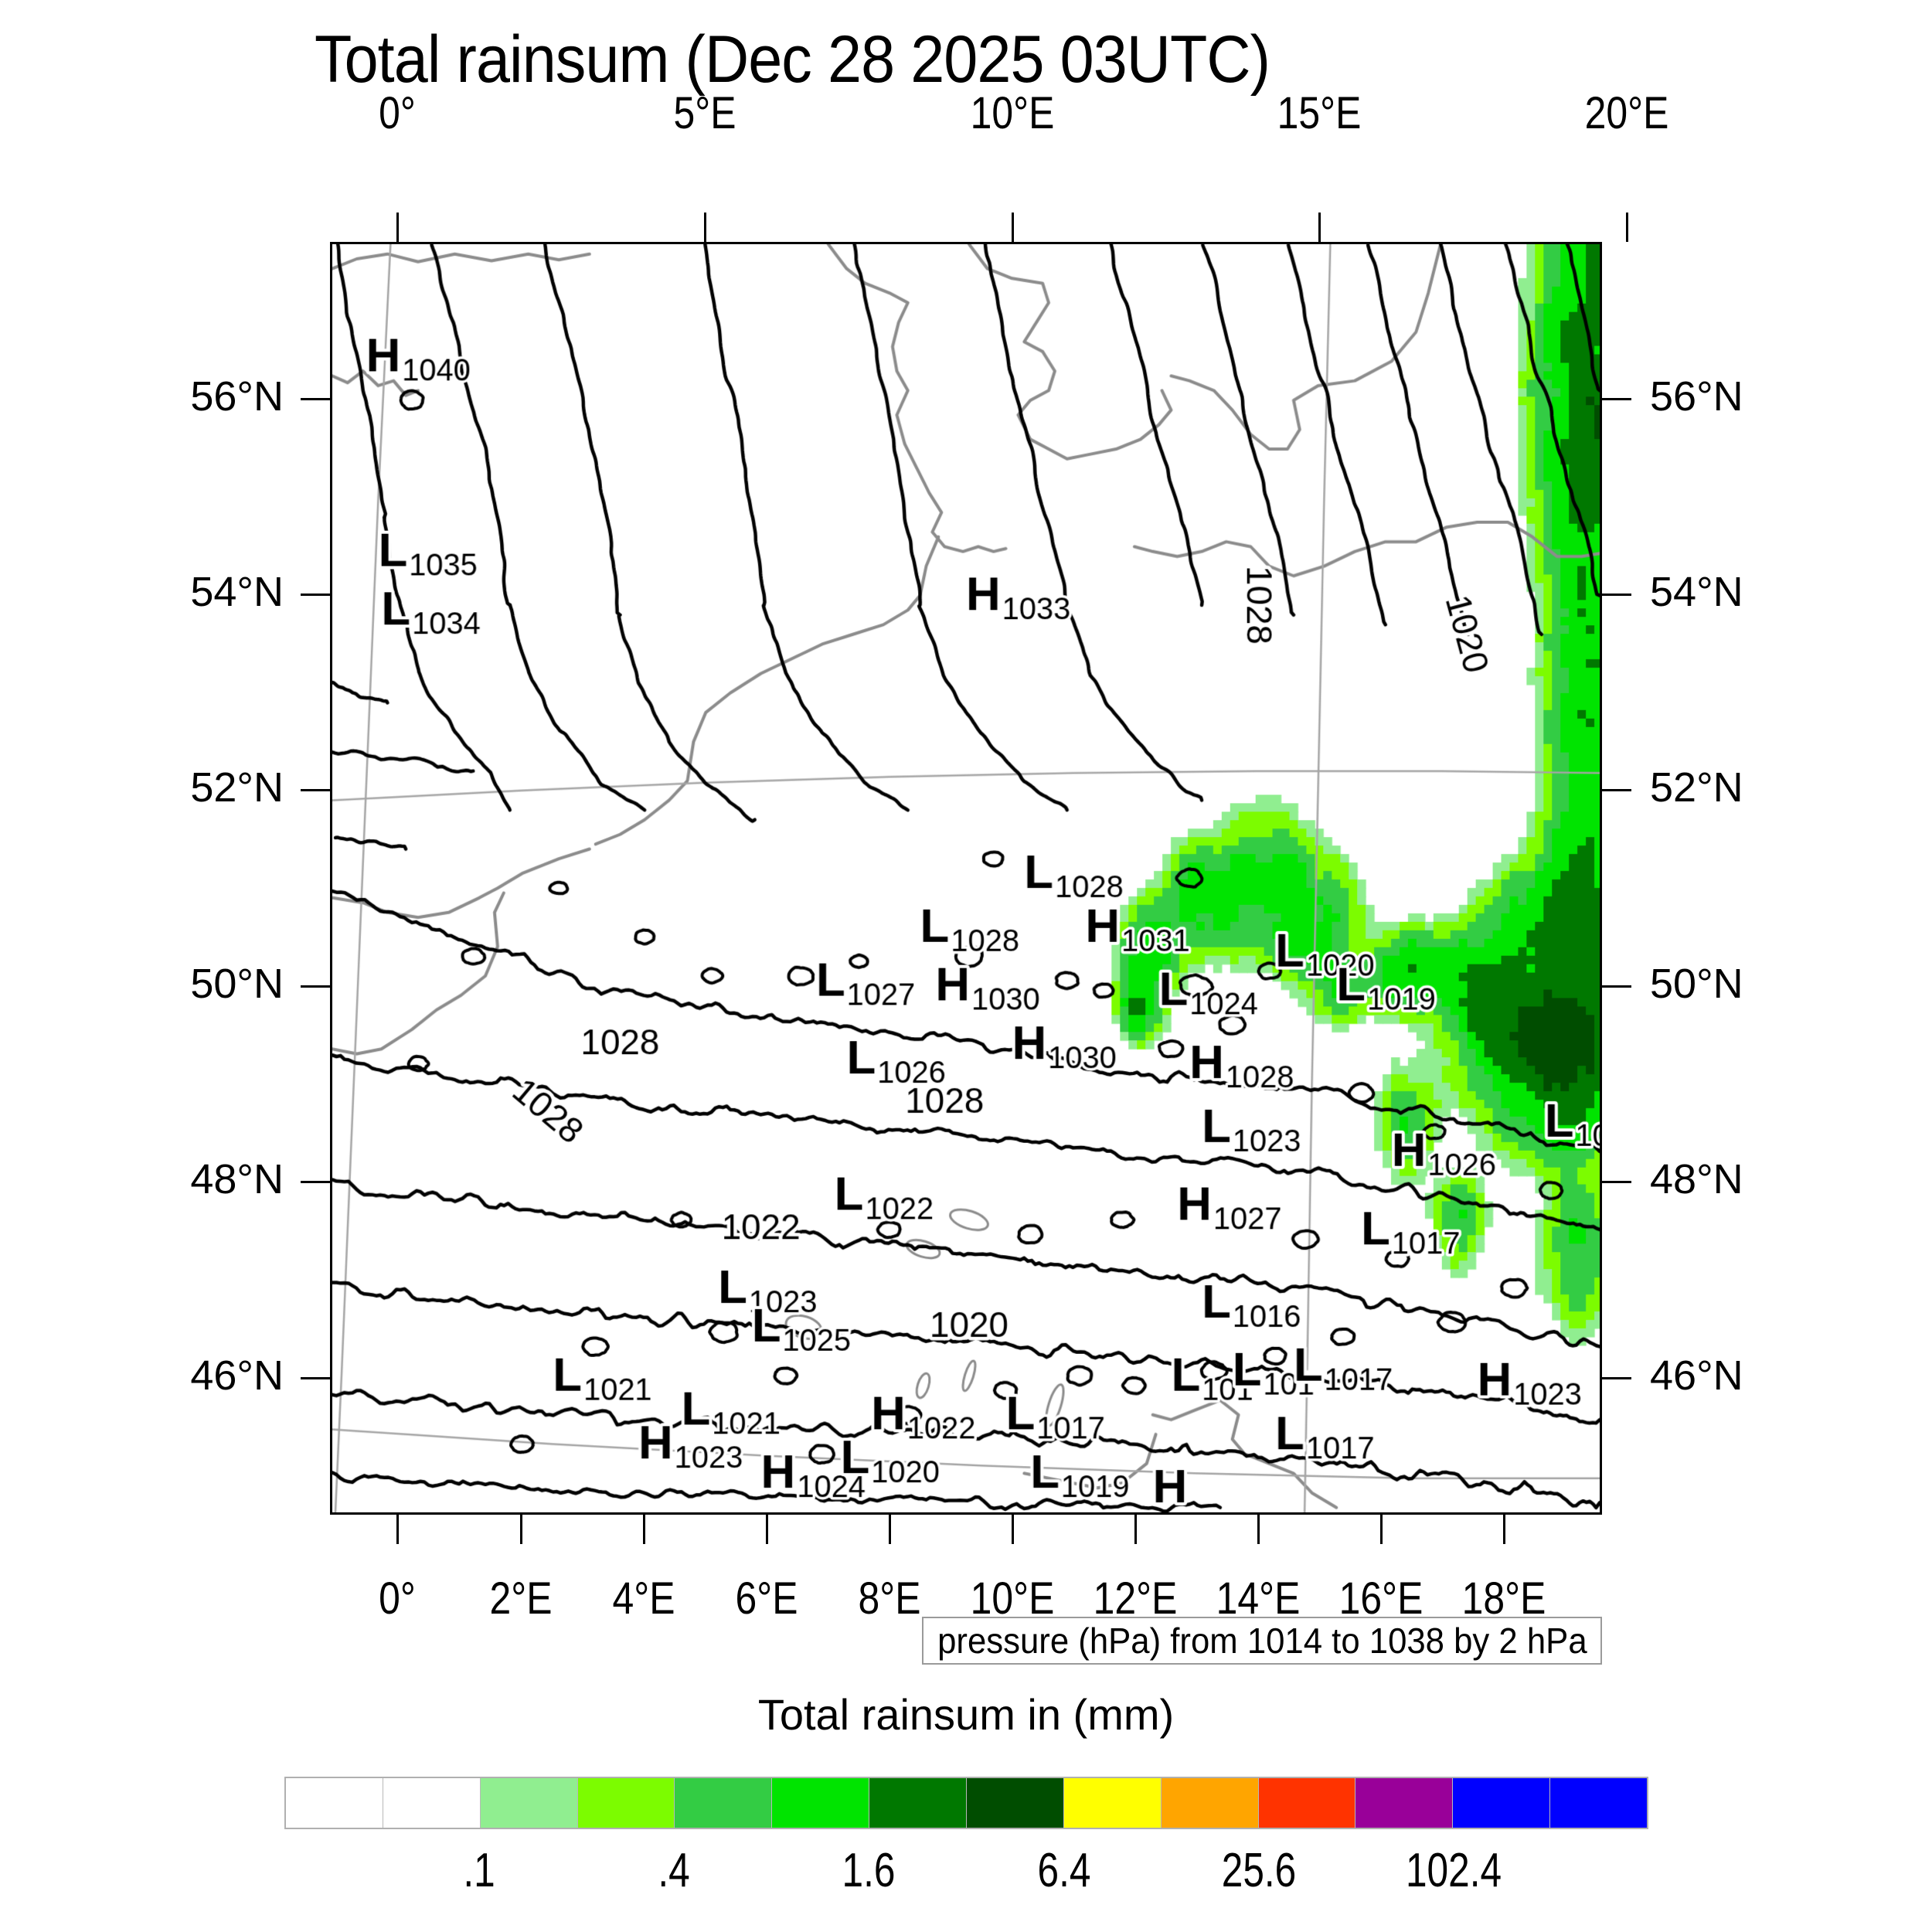  I want to click on bottom-axis-label: 12°E, so click(1135, 1599).